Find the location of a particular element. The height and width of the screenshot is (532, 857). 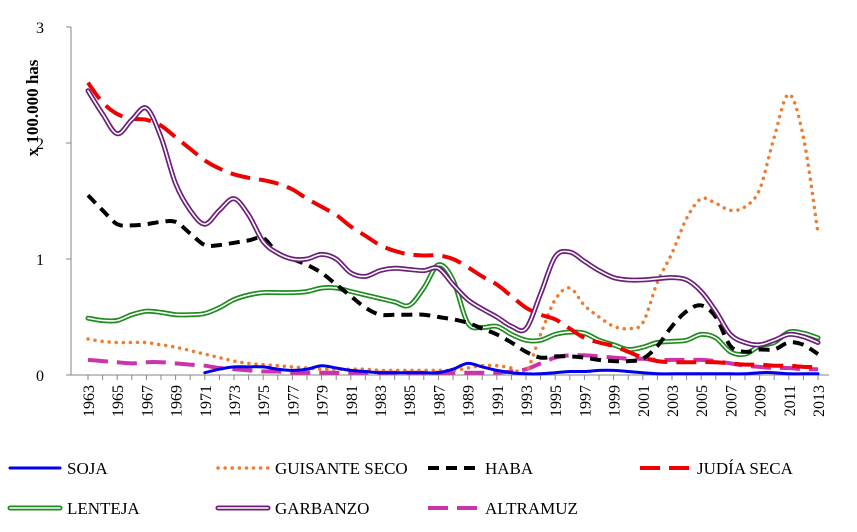

legend-soja: SOJA is located at coordinates (58, 468).